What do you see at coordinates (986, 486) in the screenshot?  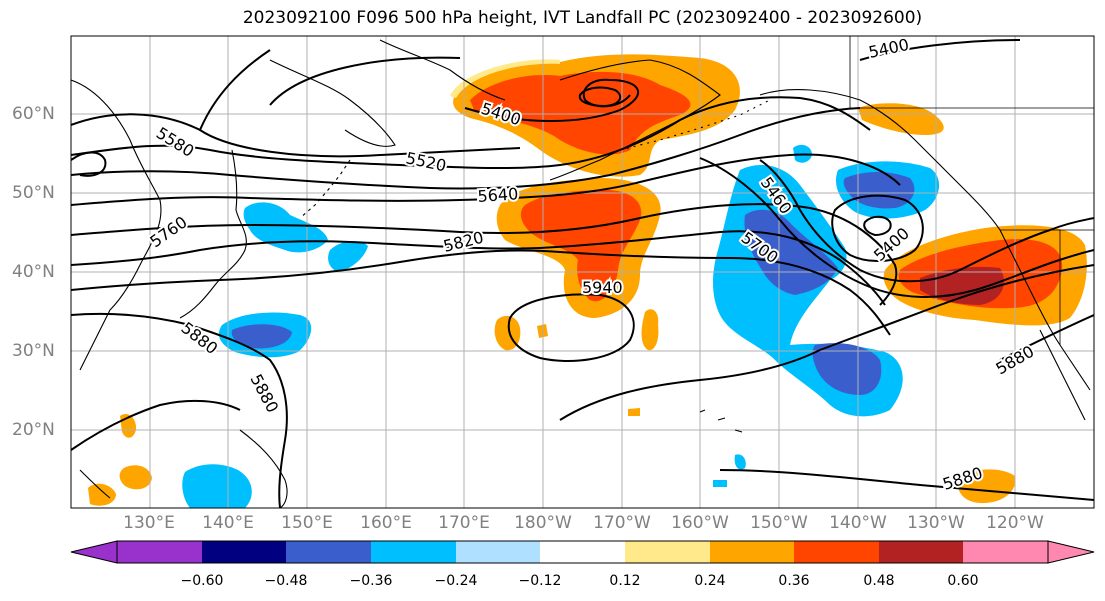 I see `ivt-positive-se` at bounding box center [986, 486].